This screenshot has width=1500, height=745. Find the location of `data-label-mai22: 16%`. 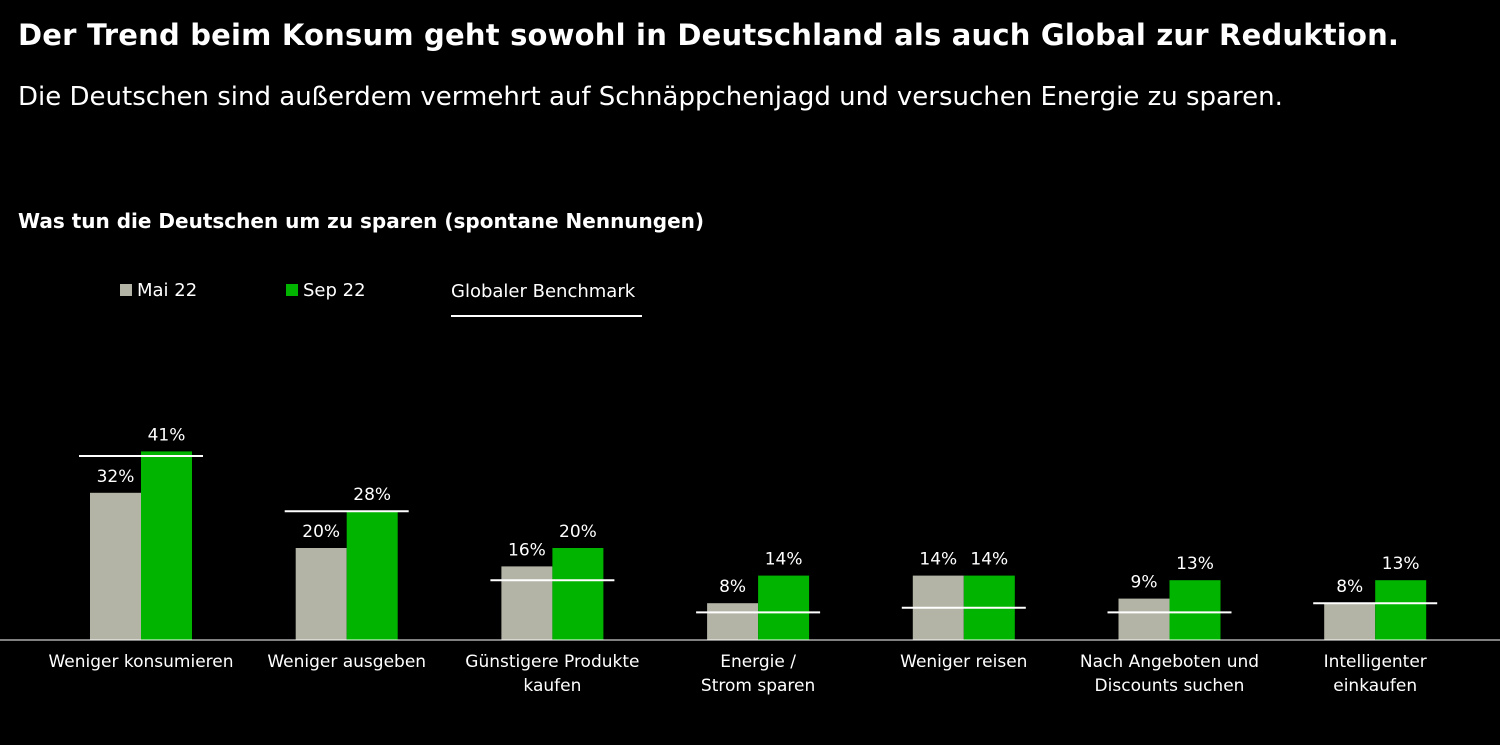

data-label-mai22: 16% is located at coordinates (527, 550).